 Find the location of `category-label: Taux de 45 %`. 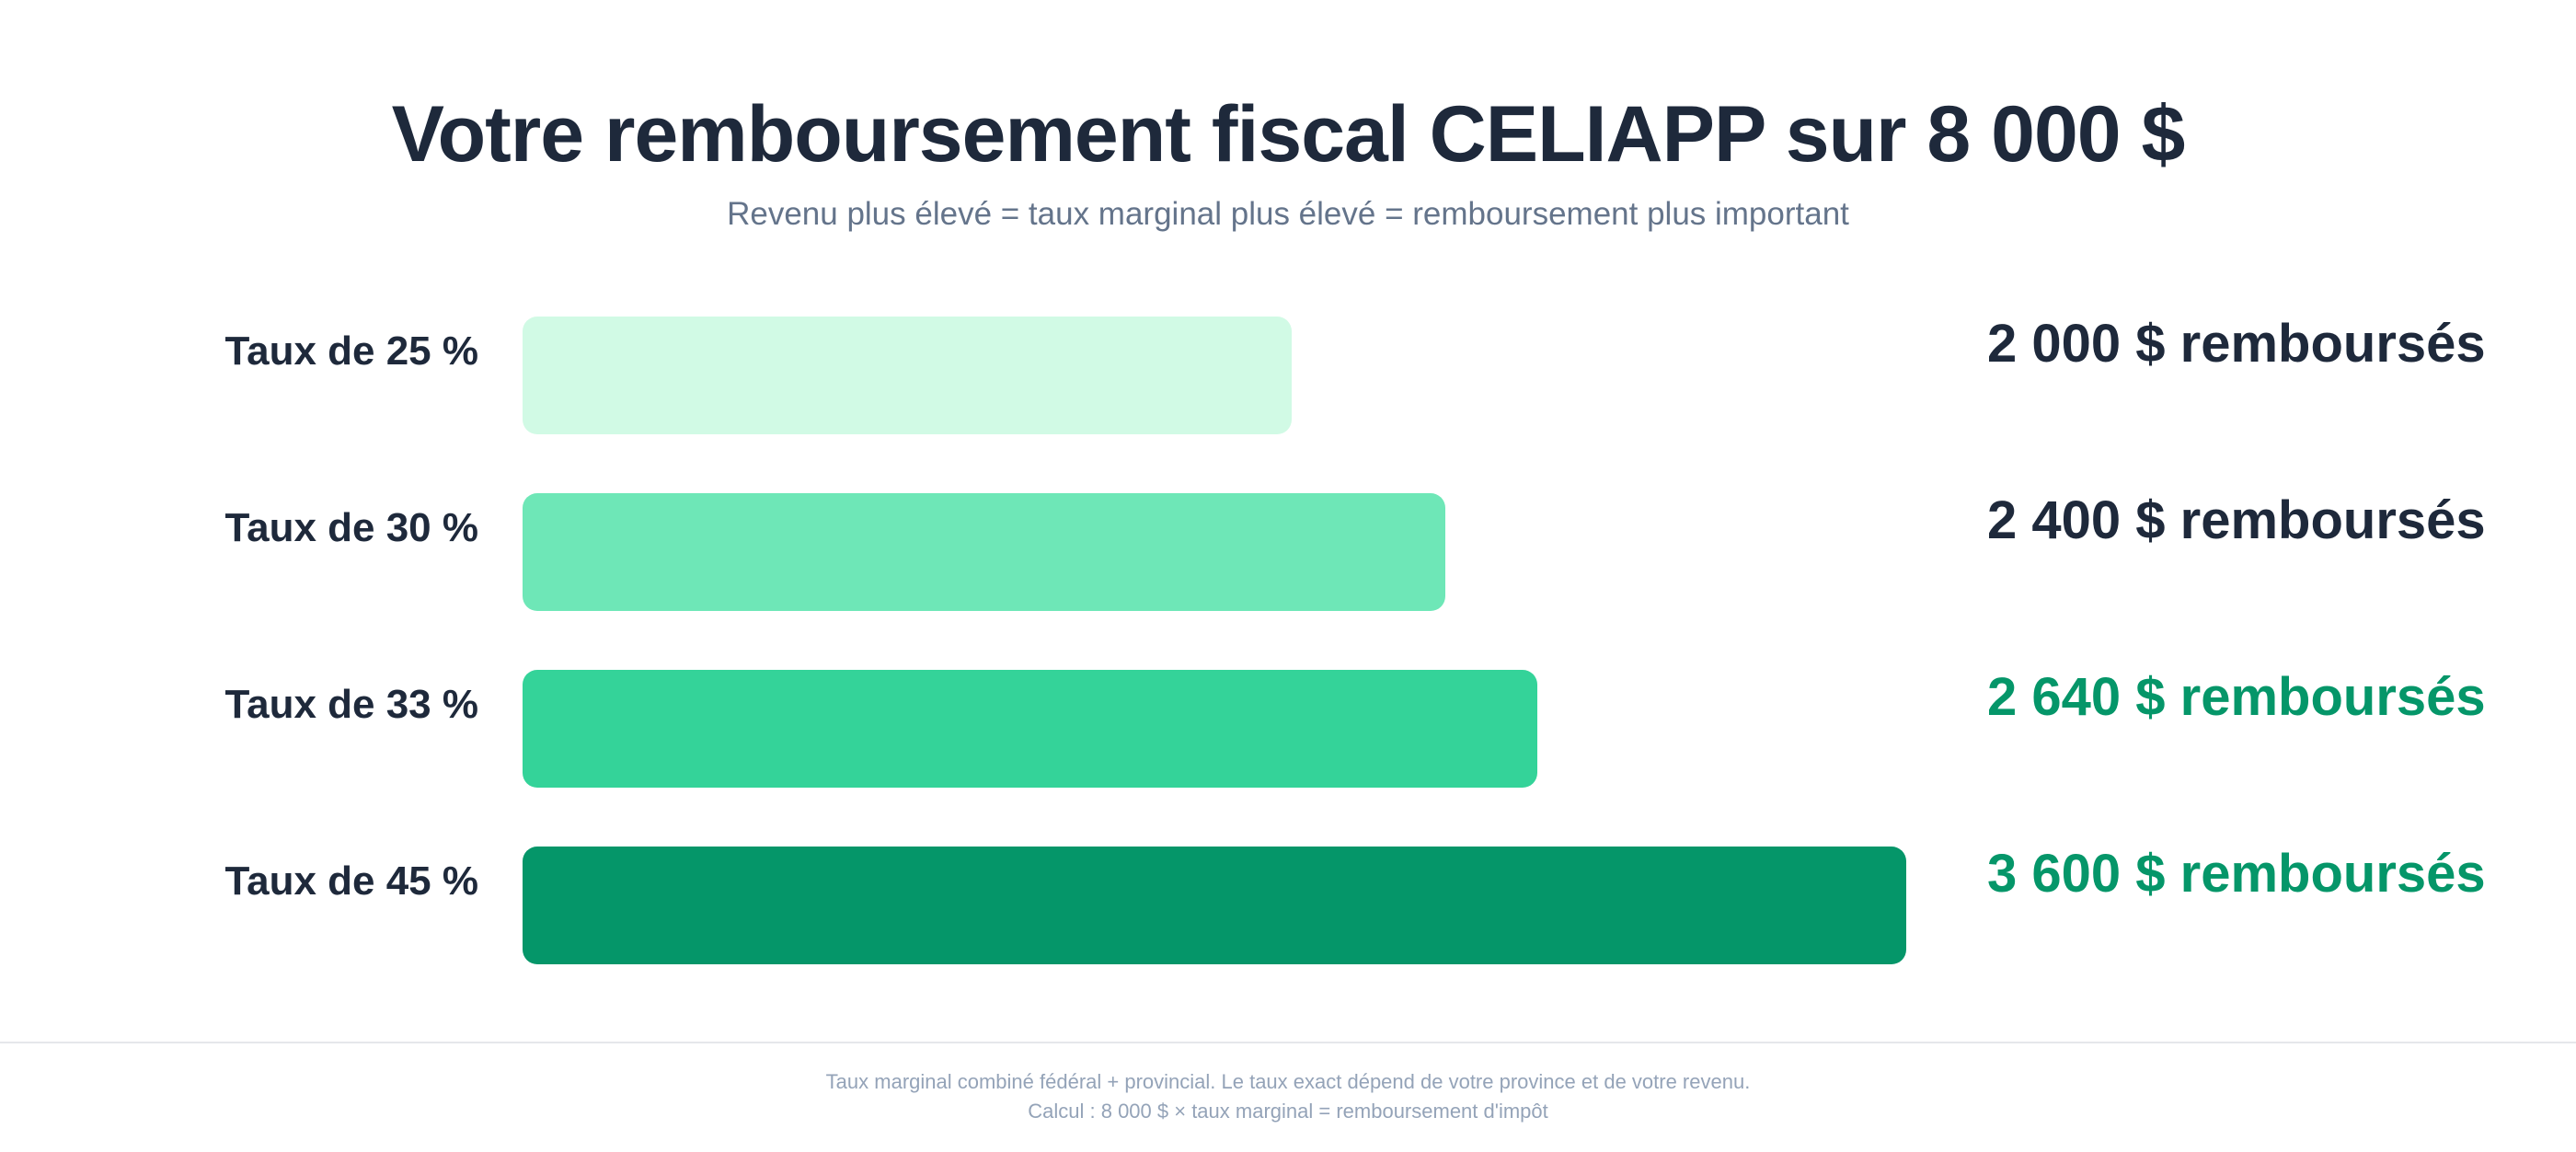

category-label: Taux de 45 % is located at coordinates (351, 881).